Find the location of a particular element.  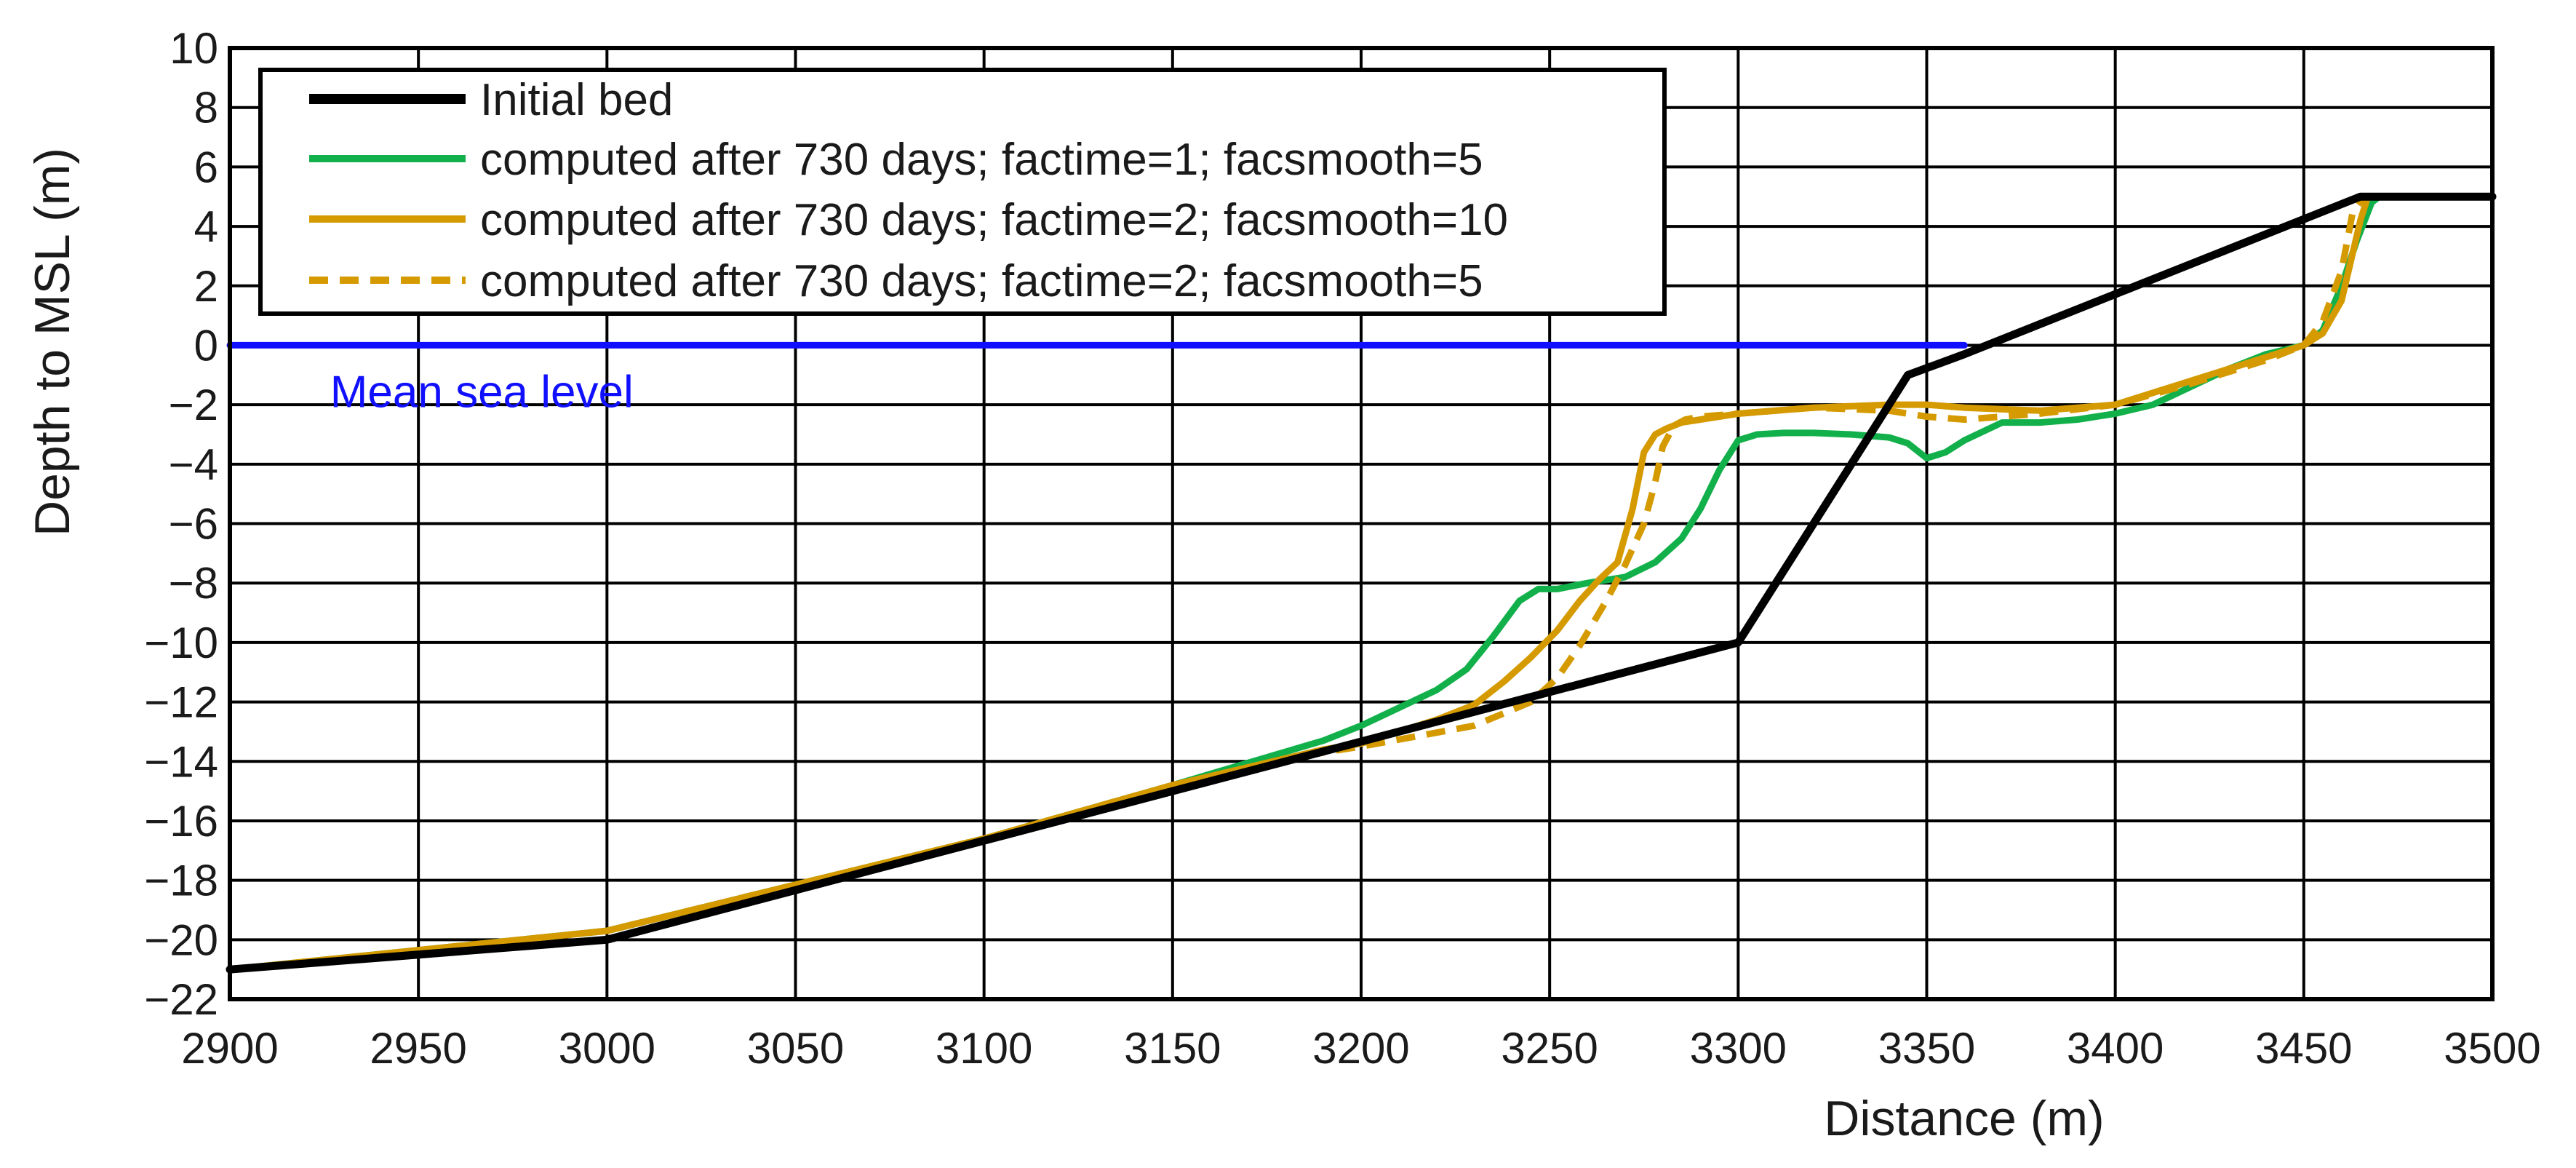

y-tick-label: −18 is located at coordinates (181, 881).